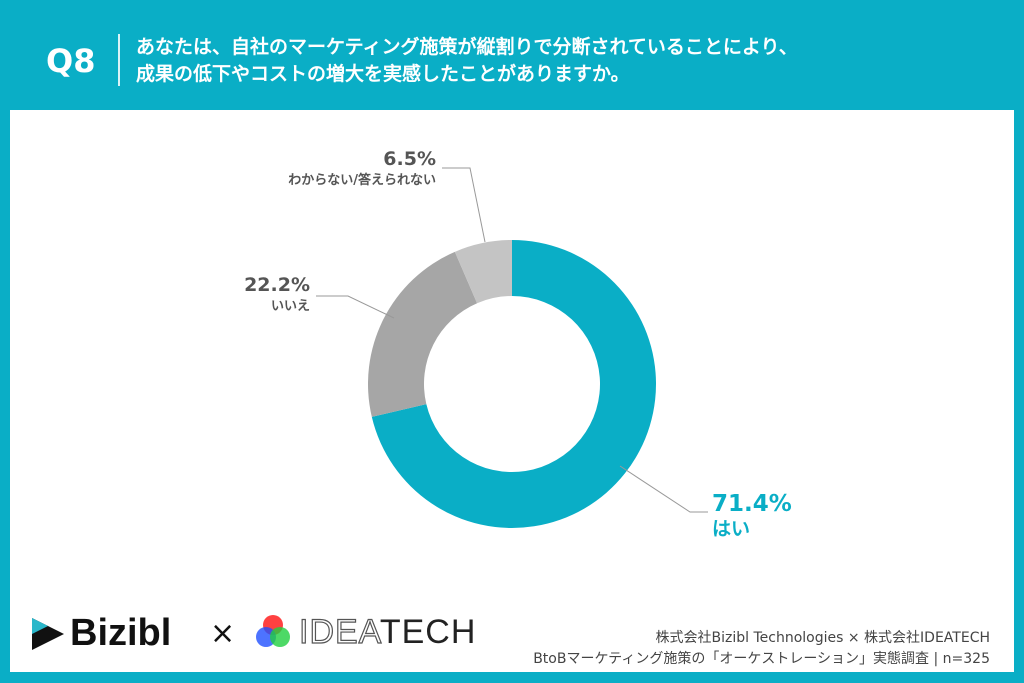 The width and height of the screenshot is (1024, 683). Describe the element at coordinates (428, 631) in the screenshot. I see `ideatech-dark: TECH` at that location.